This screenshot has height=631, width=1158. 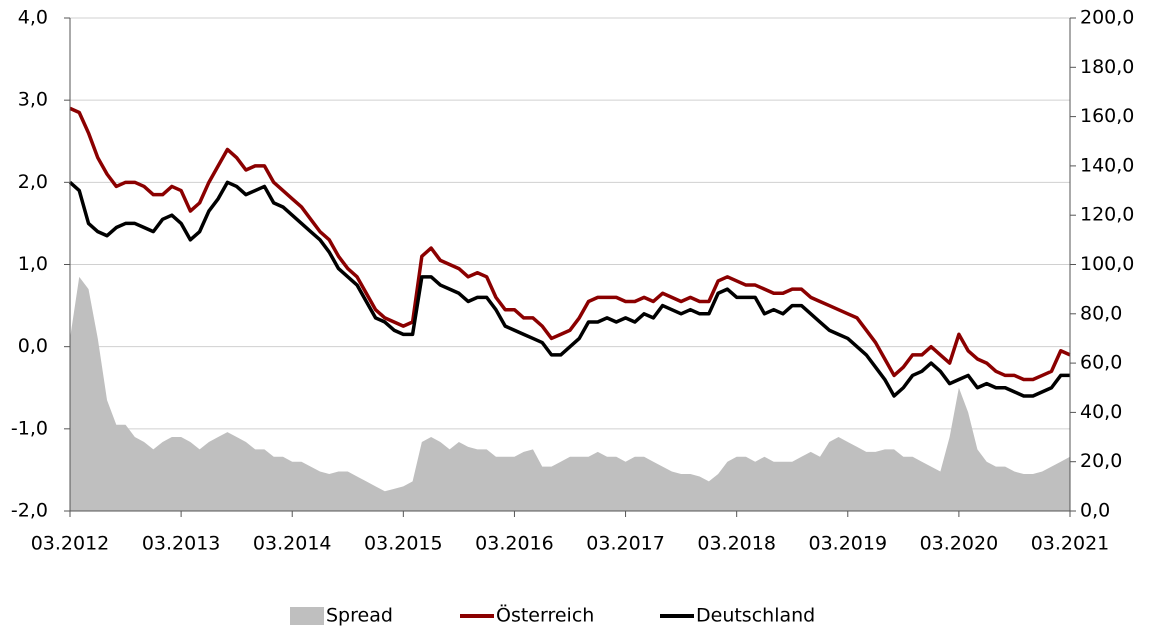 What do you see at coordinates (1070, 544) in the screenshot?
I see `x-tick-label: 03.2021` at bounding box center [1070, 544].